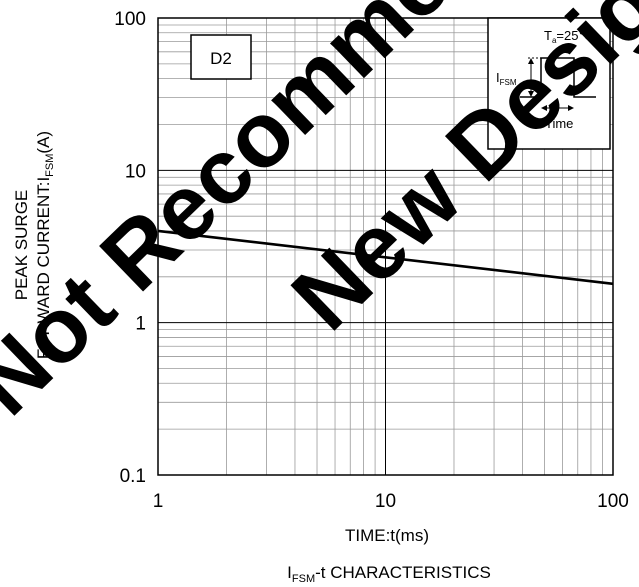  I want to click on y-tick-label: 10, so click(135, 171).